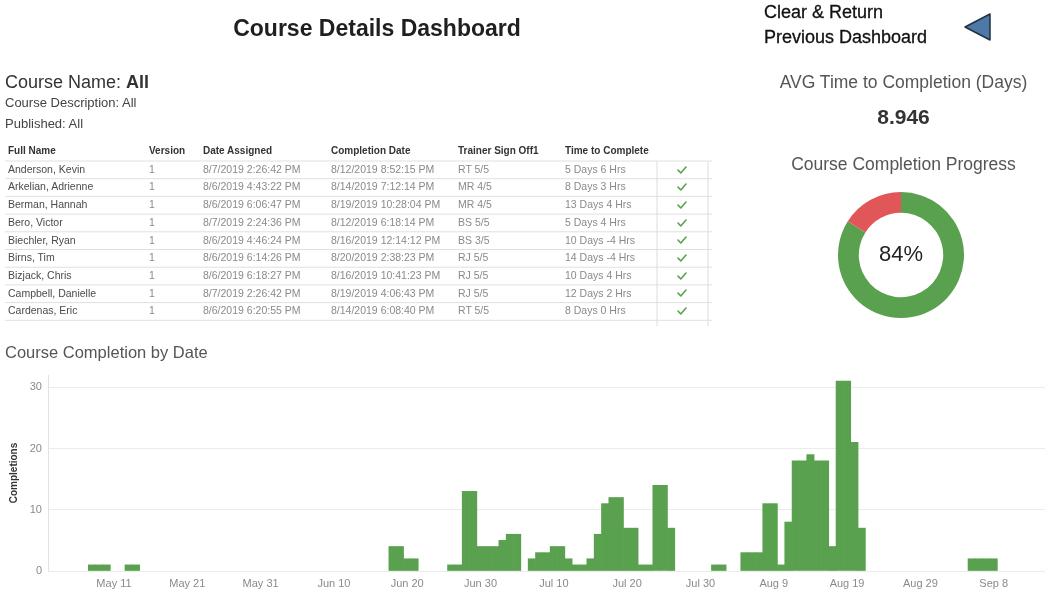 This screenshot has width=1047, height=599. Describe the element at coordinates (595, 186) in the screenshot. I see `text: 8 Days 3 Hrs` at that location.